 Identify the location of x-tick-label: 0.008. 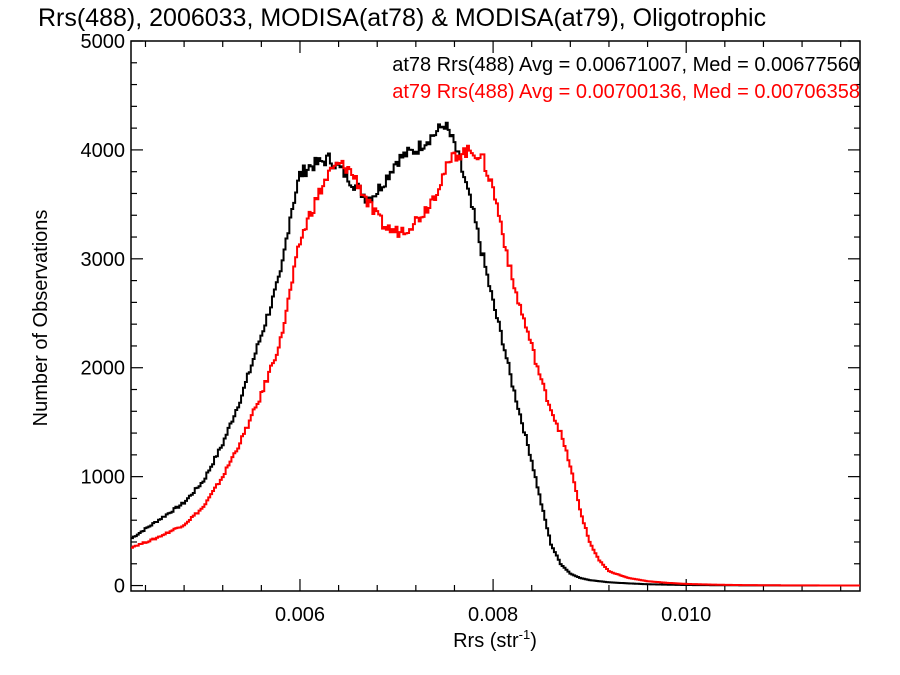
(493, 615).